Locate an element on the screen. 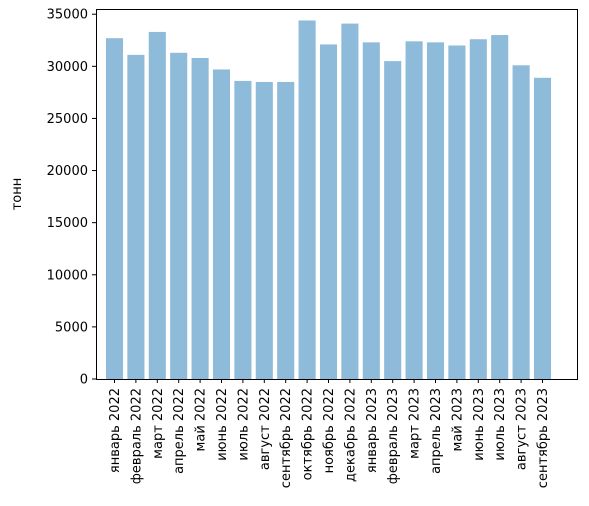 This screenshot has height=506, width=589. x-tick-label-20: август 2023 is located at coordinates (522, 429).